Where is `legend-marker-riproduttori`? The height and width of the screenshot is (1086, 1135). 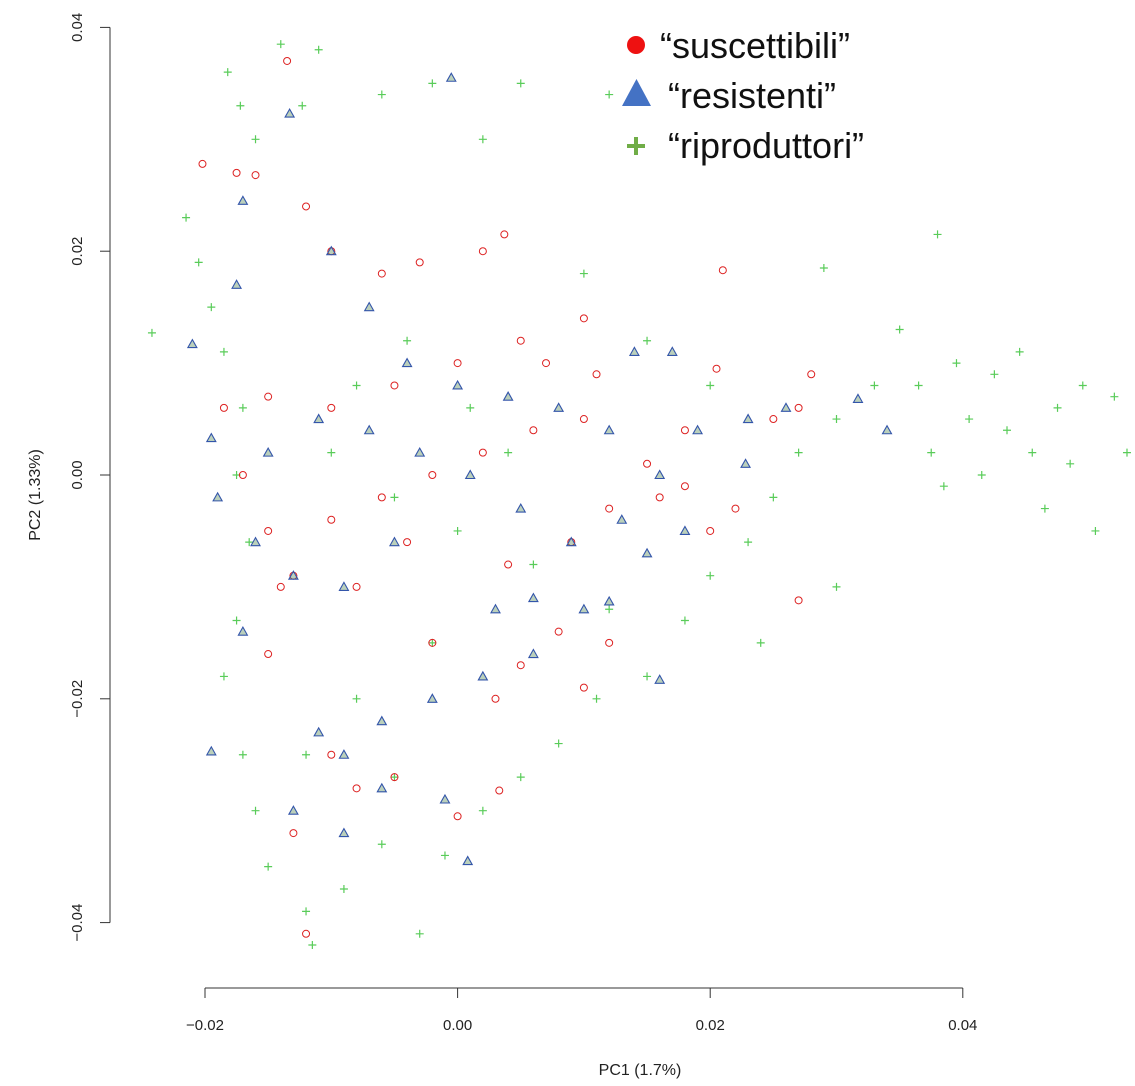 legend-marker-riproduttori is located at coordinates (636, 146).